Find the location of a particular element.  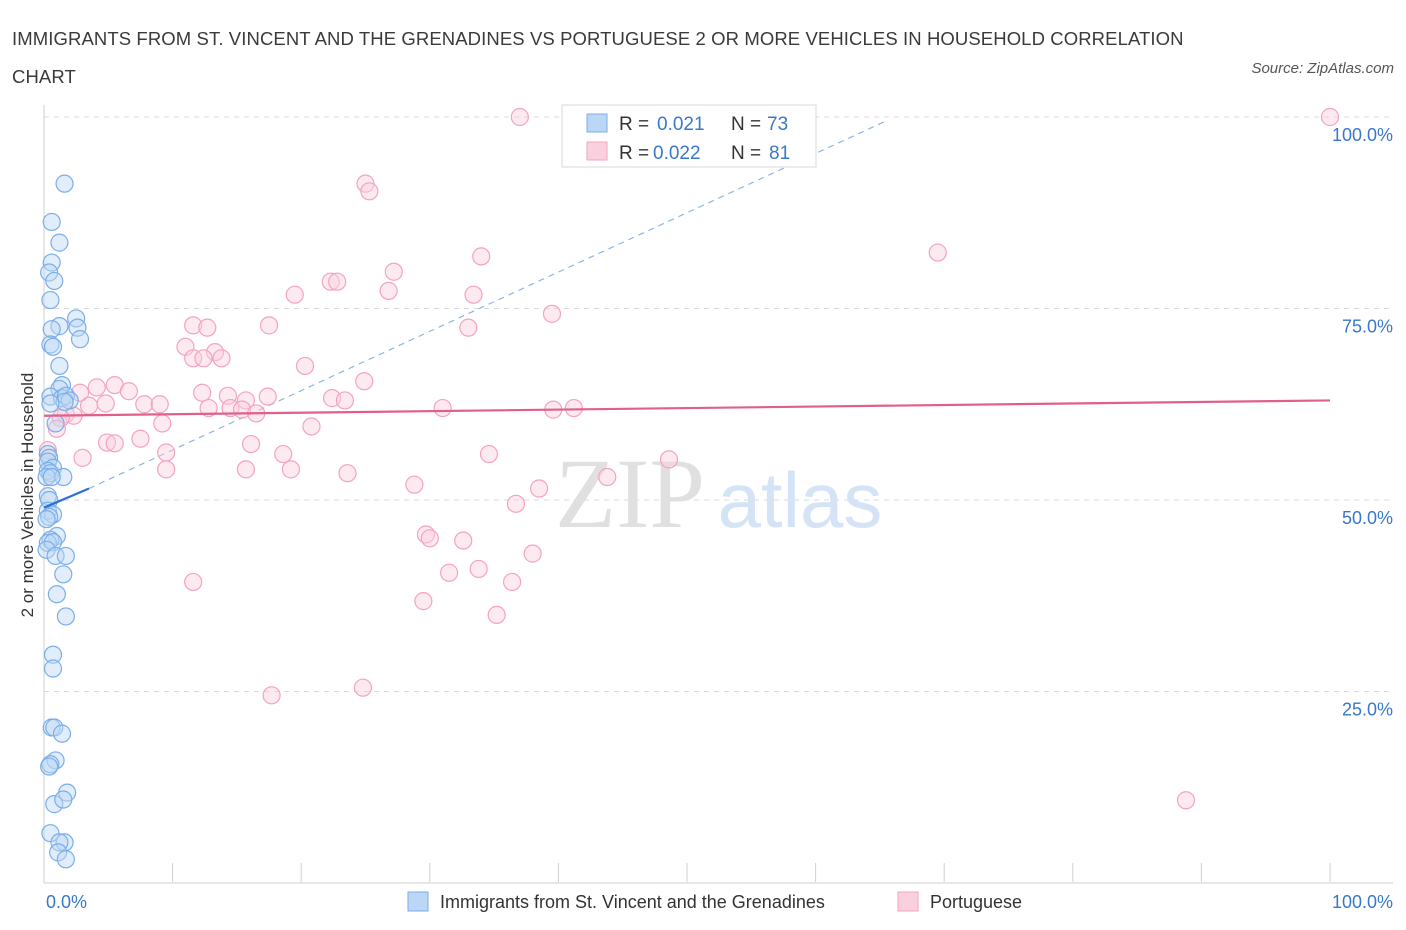

svg-points is located at coordinates (63, 521).